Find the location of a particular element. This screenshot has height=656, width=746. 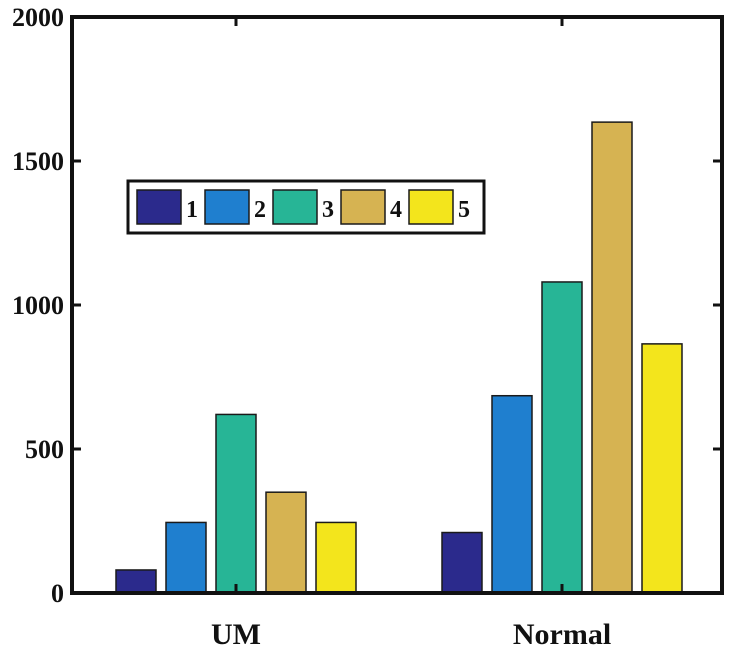

legend-label-series-3: 3 is located at coordinates (328, 210).